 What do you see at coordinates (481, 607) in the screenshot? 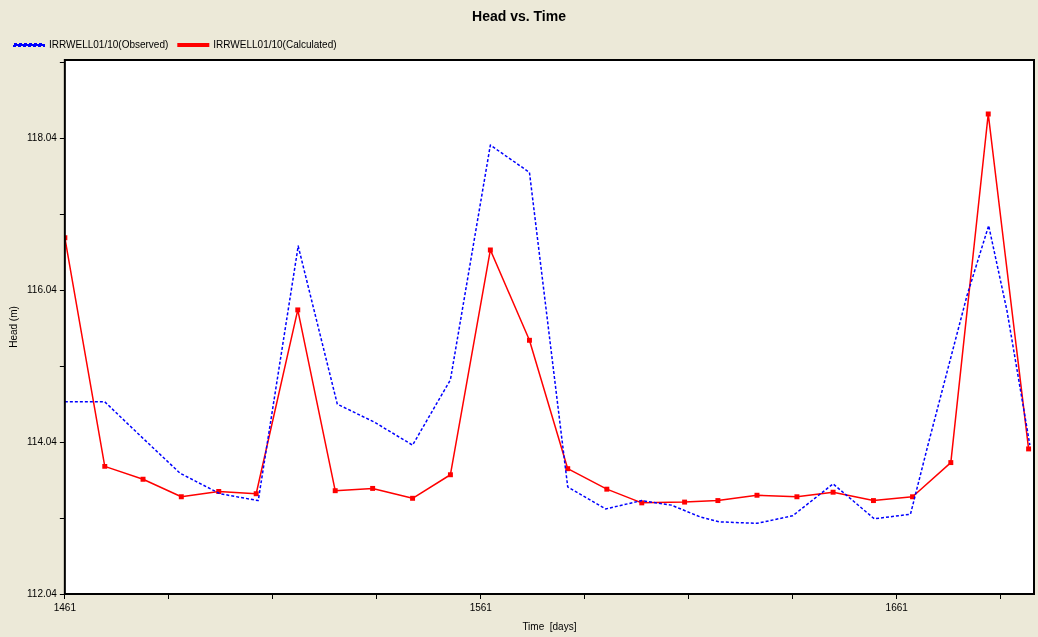
I see `x-tick-label: 1561` at bounding box center [481, 607].